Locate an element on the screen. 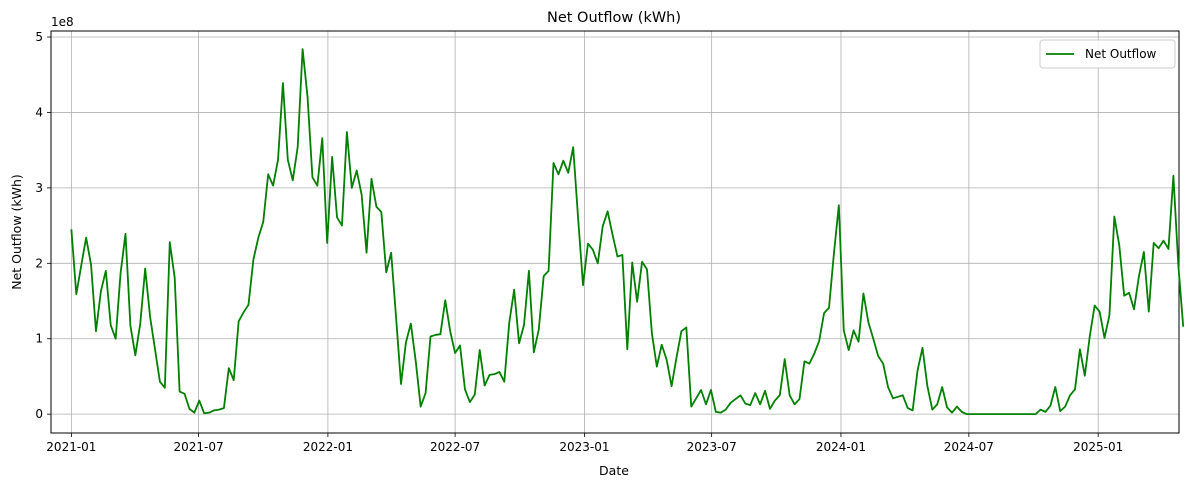  y-axis-label: Net Outflow (kWh) is located at coordinates (16, 232).